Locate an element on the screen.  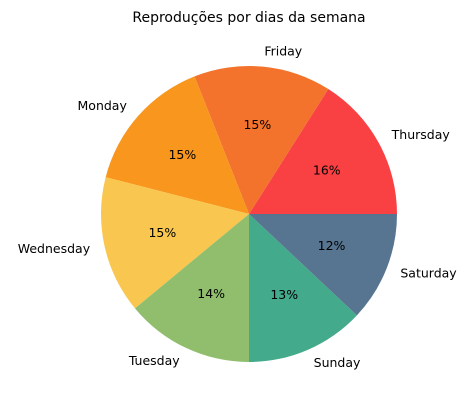
slice-percent-sunday: 13% is located at coordinates (284, 294).